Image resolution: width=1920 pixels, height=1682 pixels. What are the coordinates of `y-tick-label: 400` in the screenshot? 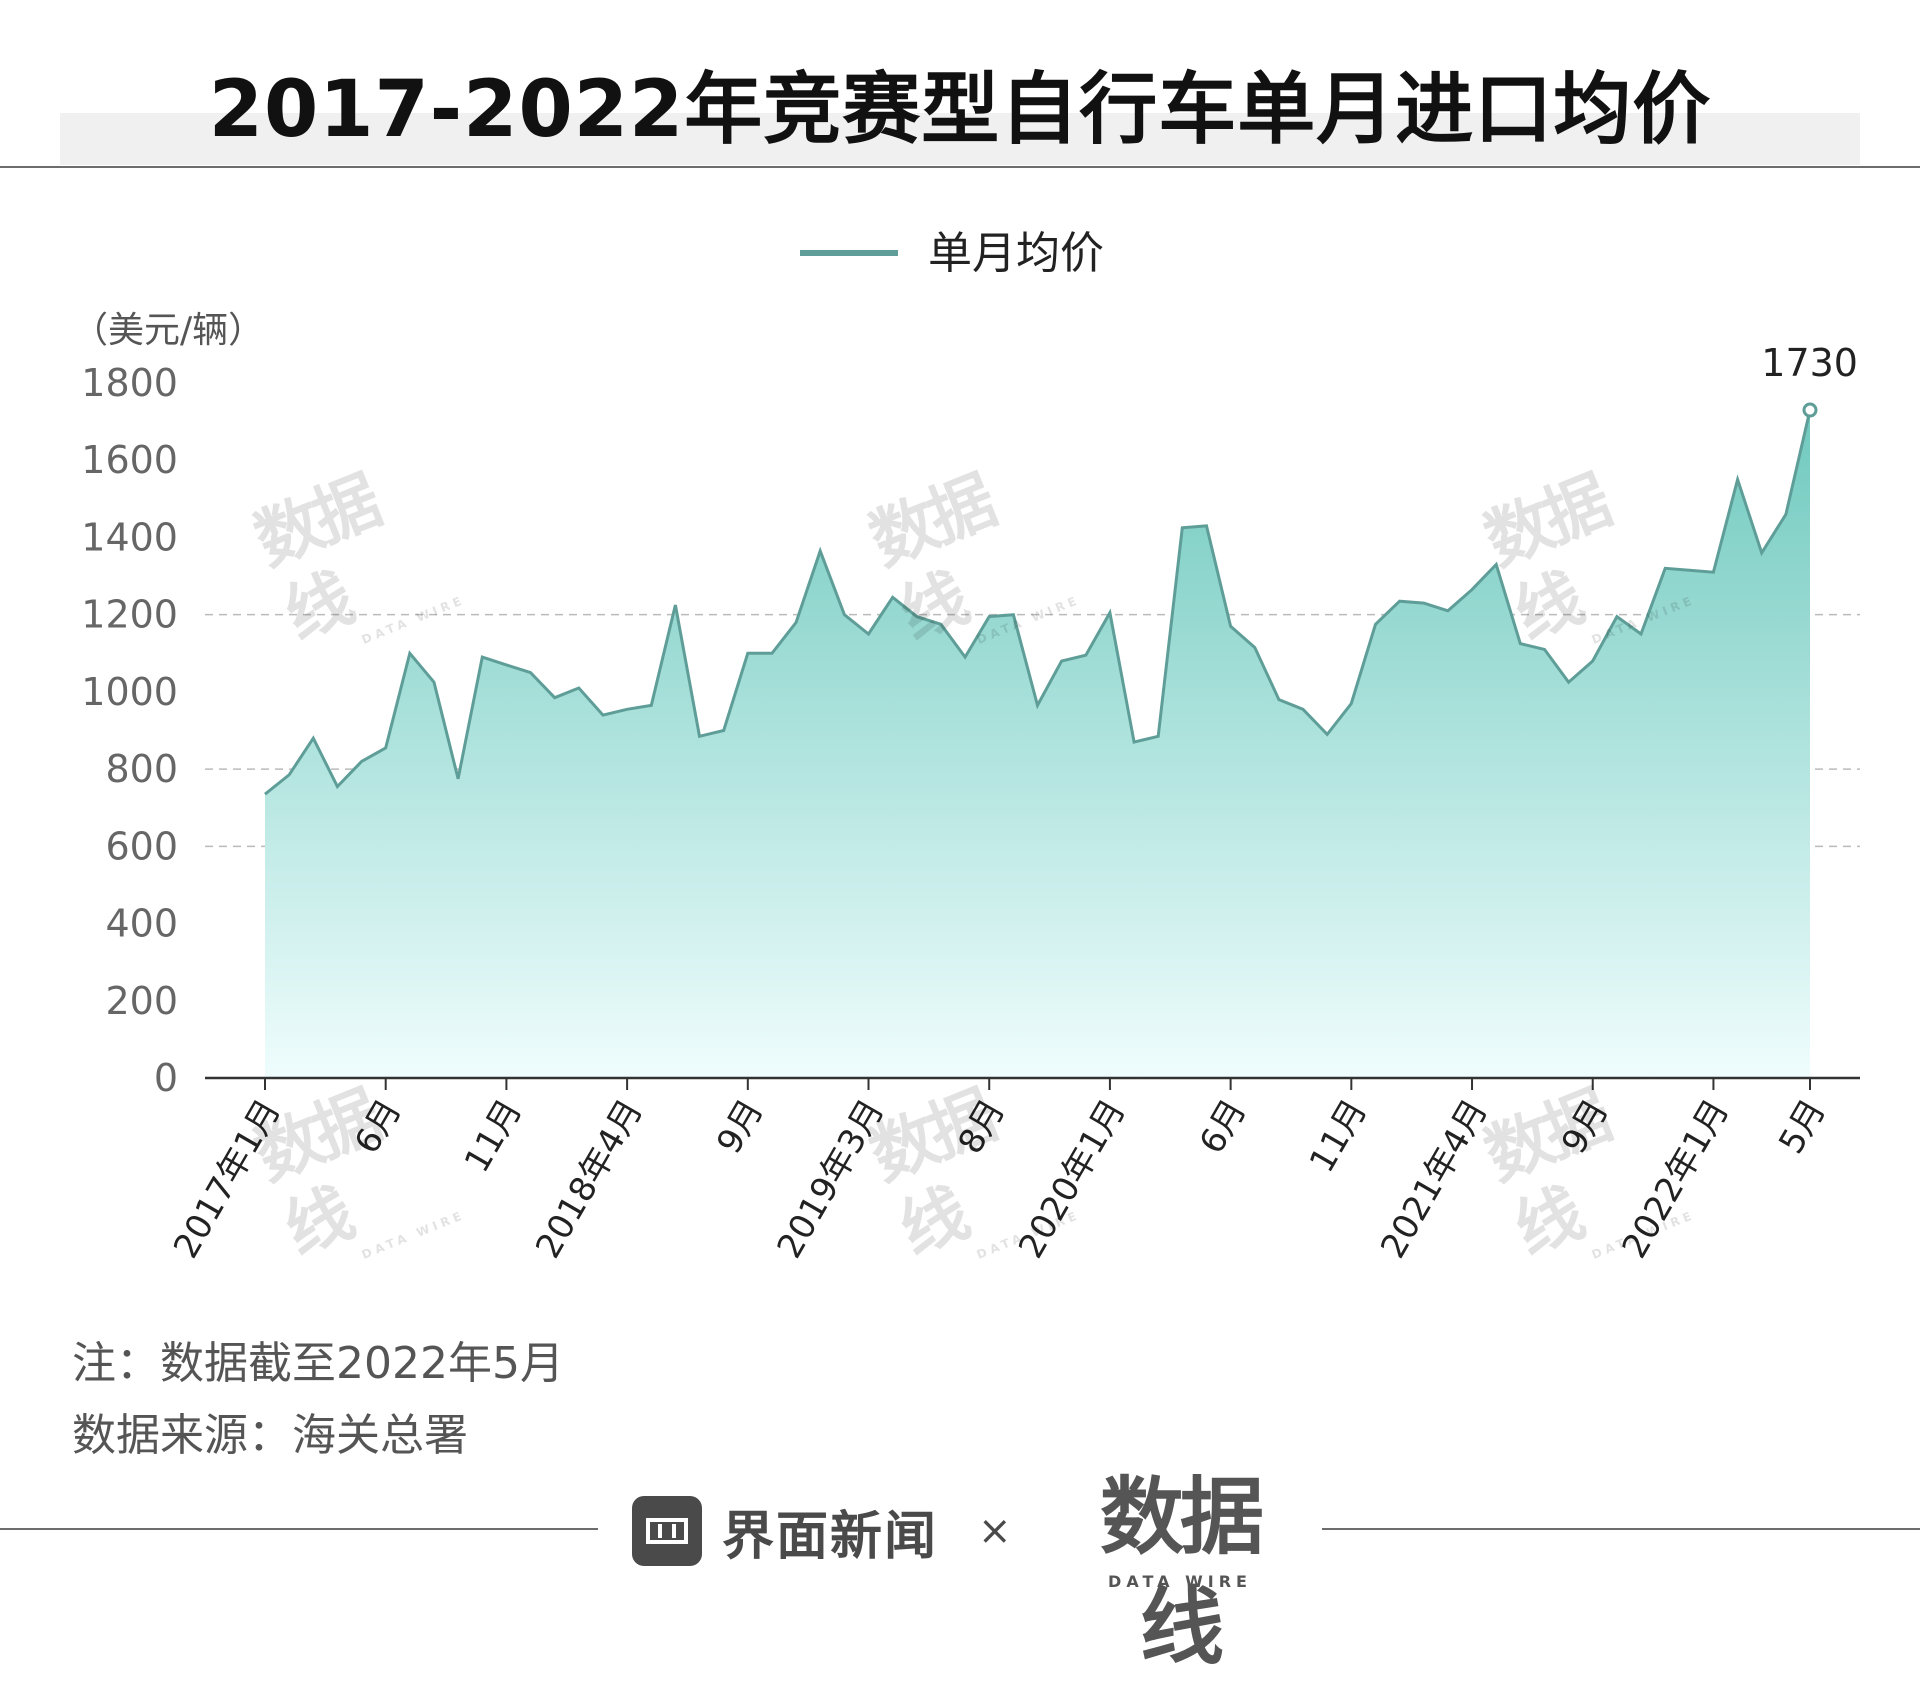 It's located at (141, 924).